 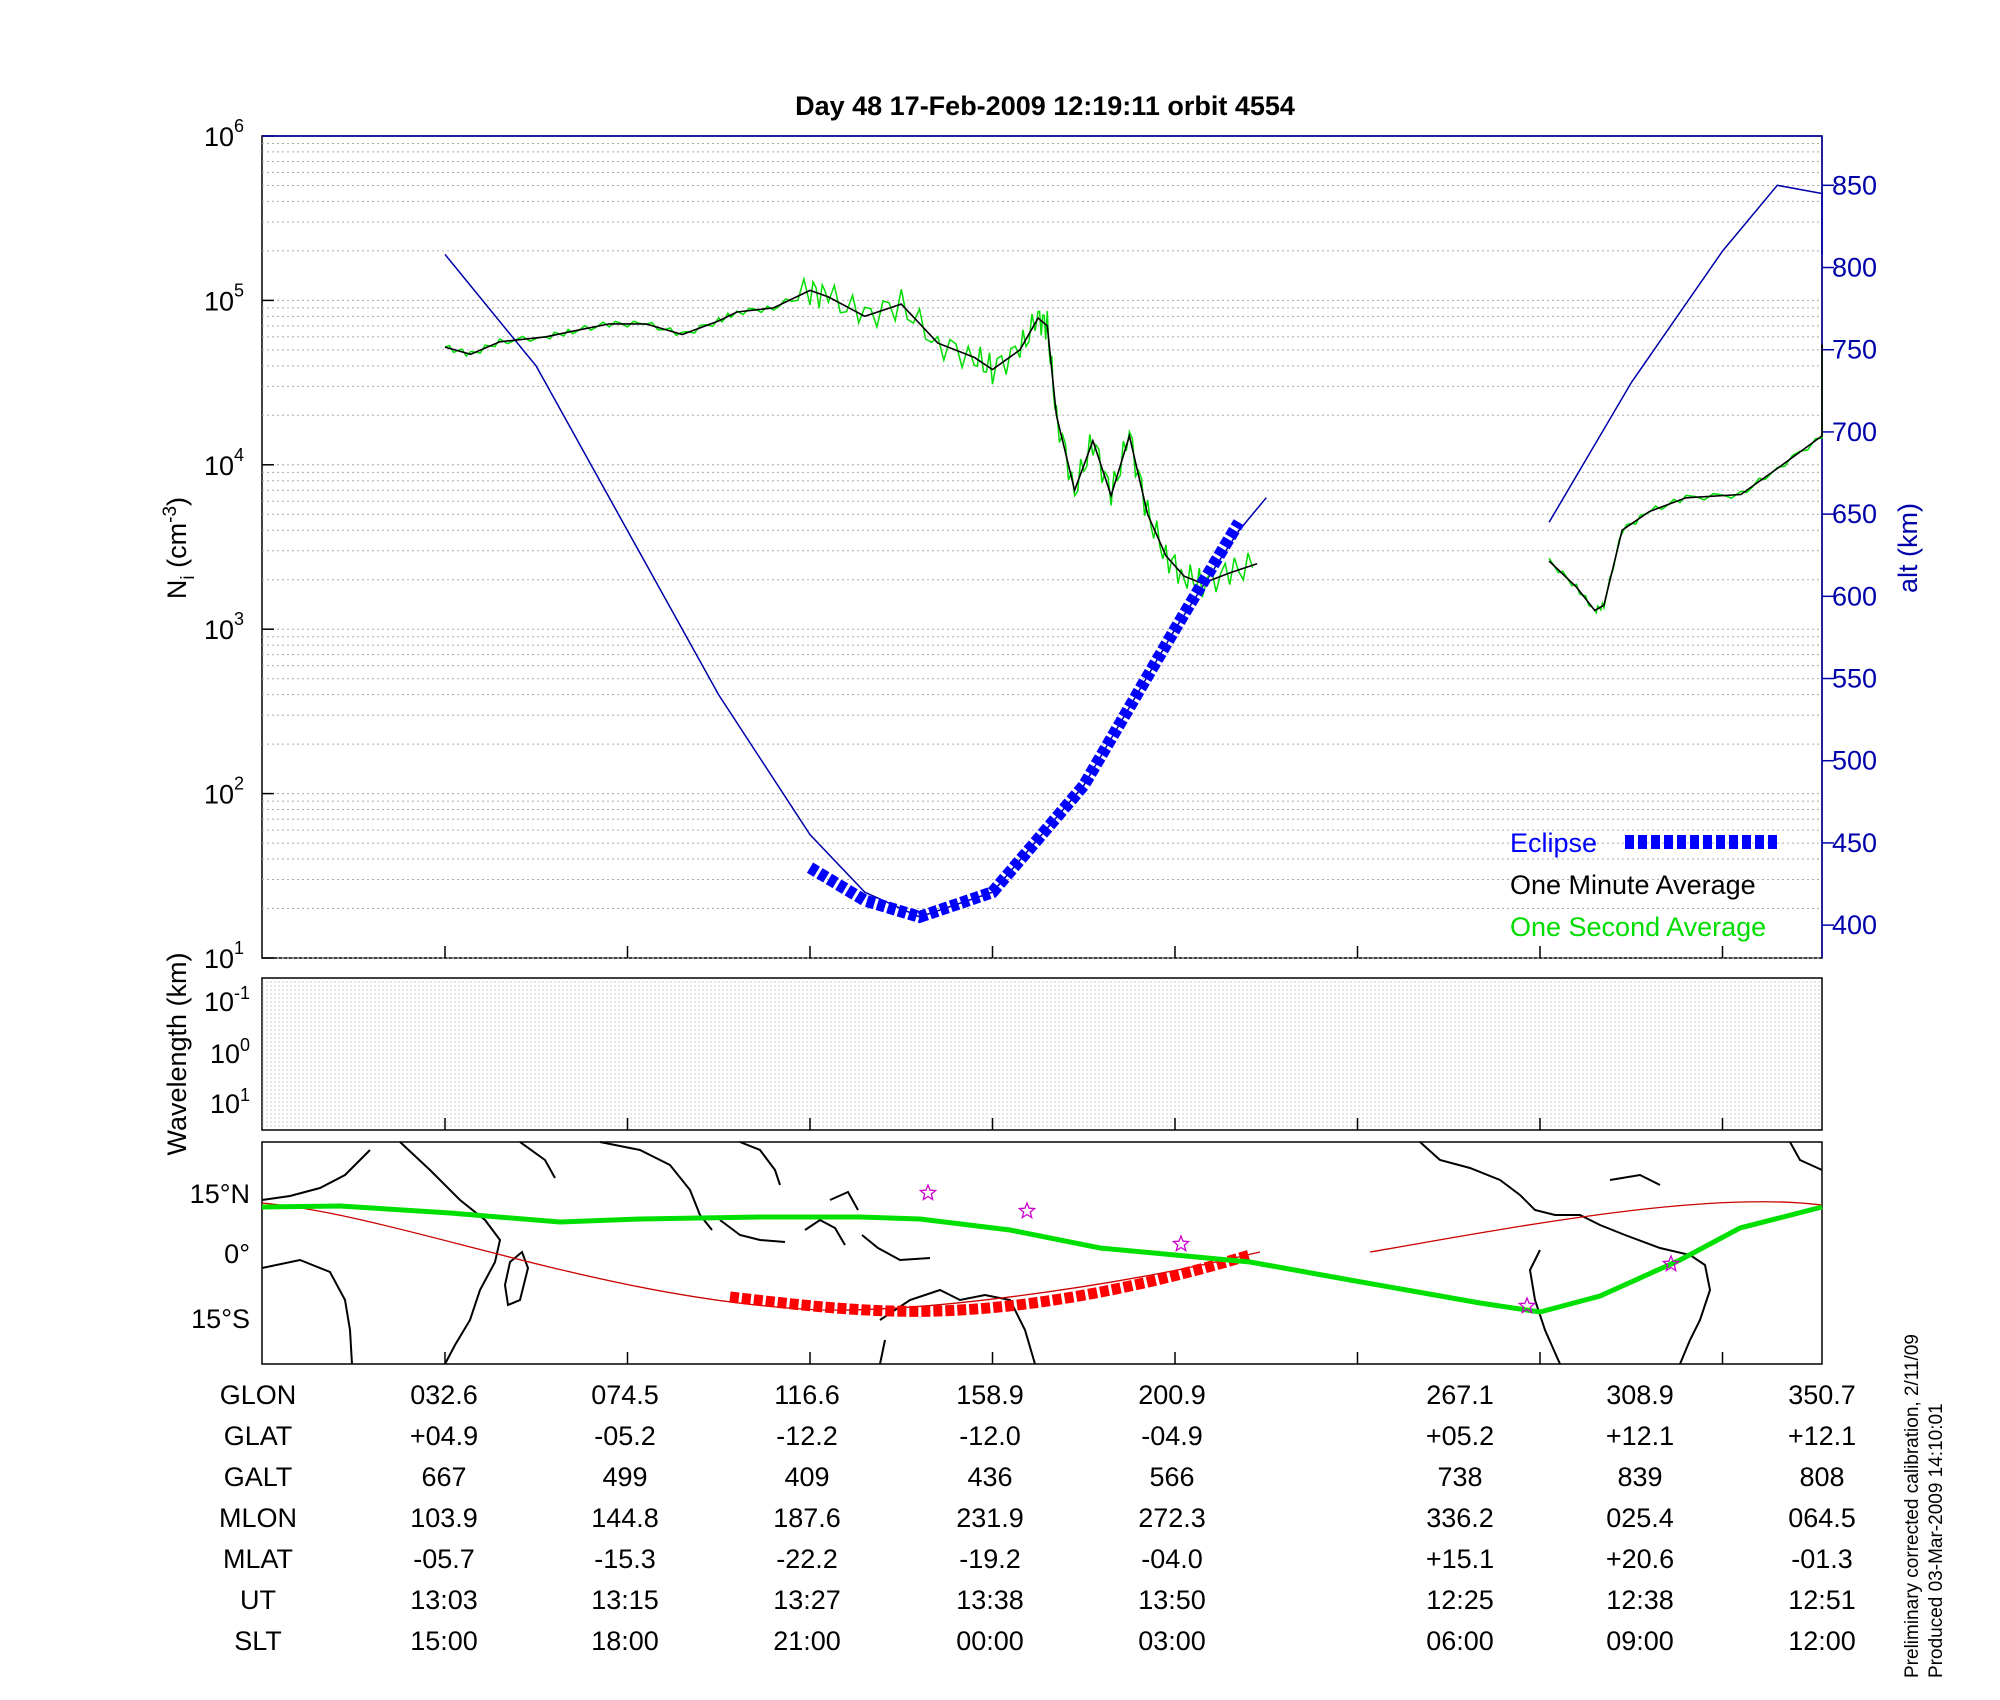 I want to click on table-cell: 21:00, so click(x=807, y=1641).